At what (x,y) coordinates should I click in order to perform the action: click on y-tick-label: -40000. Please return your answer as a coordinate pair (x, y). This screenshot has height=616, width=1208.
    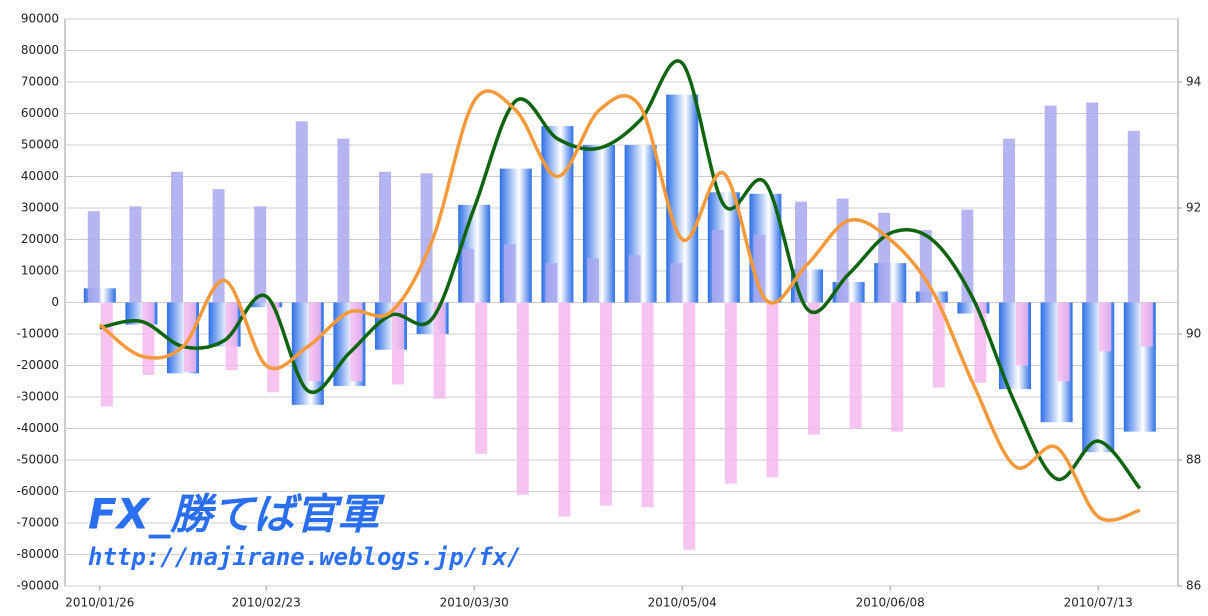
    Looking at the image, I should click on (37, 428).